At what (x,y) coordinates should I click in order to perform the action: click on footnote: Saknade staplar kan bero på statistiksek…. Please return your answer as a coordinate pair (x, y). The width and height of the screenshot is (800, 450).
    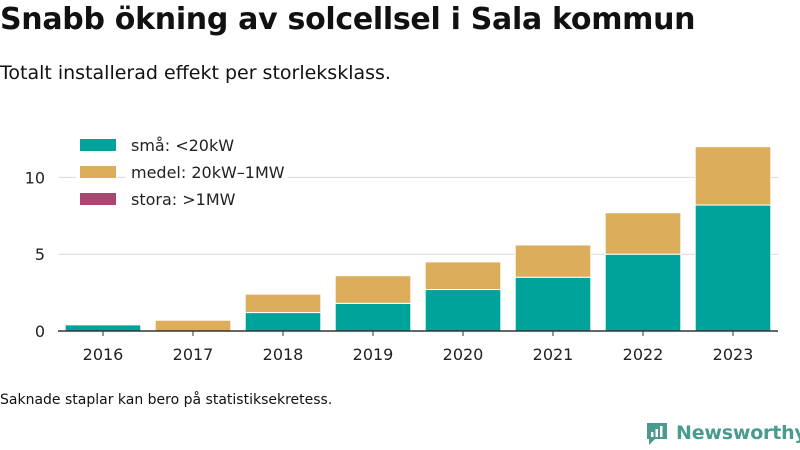
    Looking at the image, I should click on (166, 400).